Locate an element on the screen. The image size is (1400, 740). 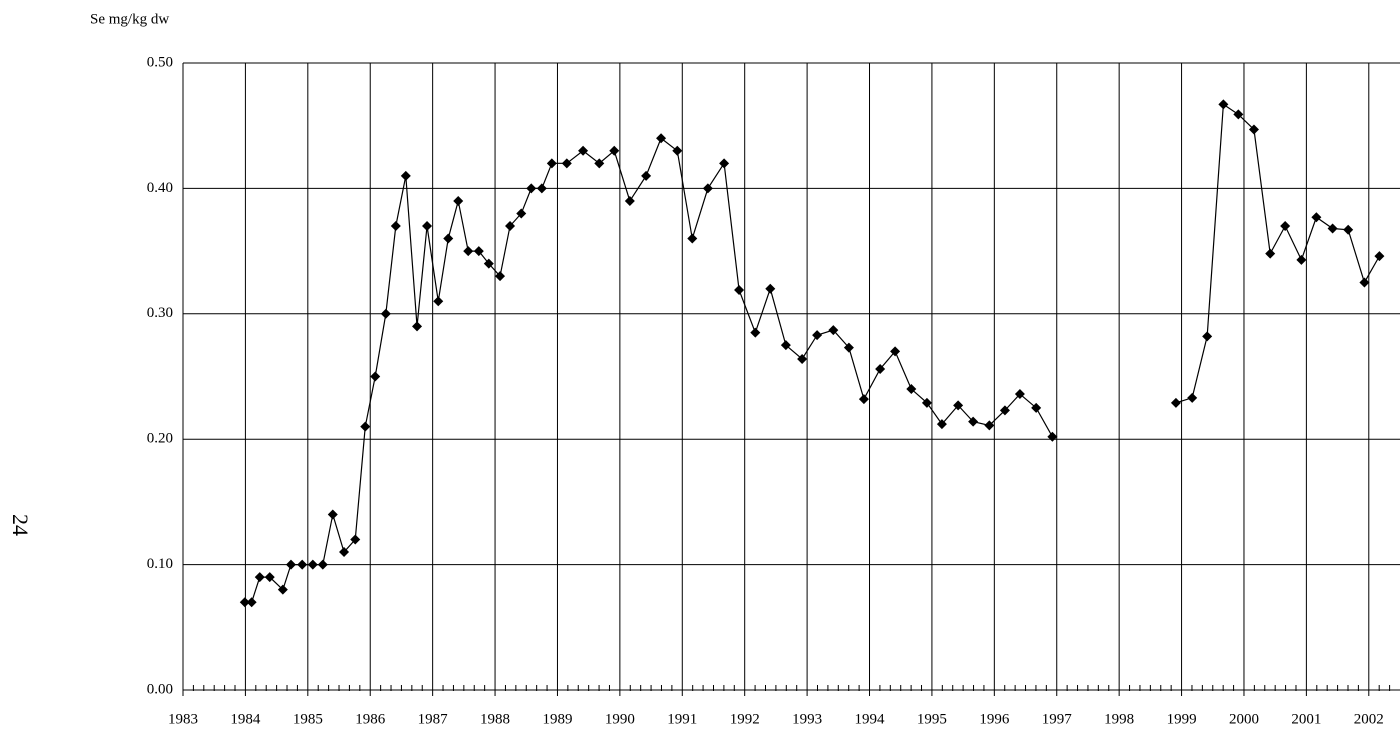
page-number: 24 is located at coordinates (20, 525).